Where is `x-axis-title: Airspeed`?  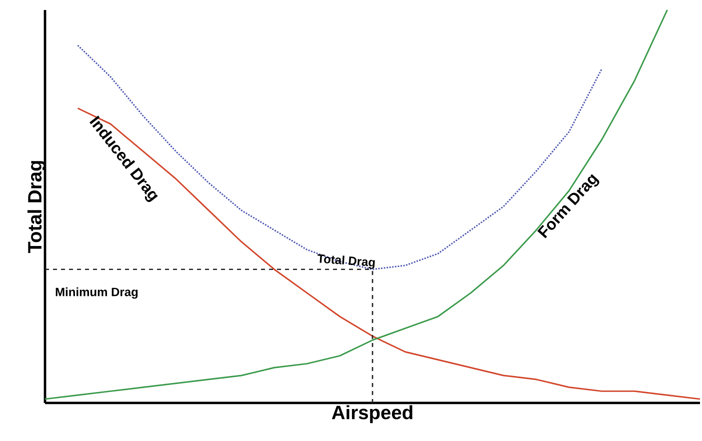 x-axis-title: Airspeed is located at coordinates (372, 414).